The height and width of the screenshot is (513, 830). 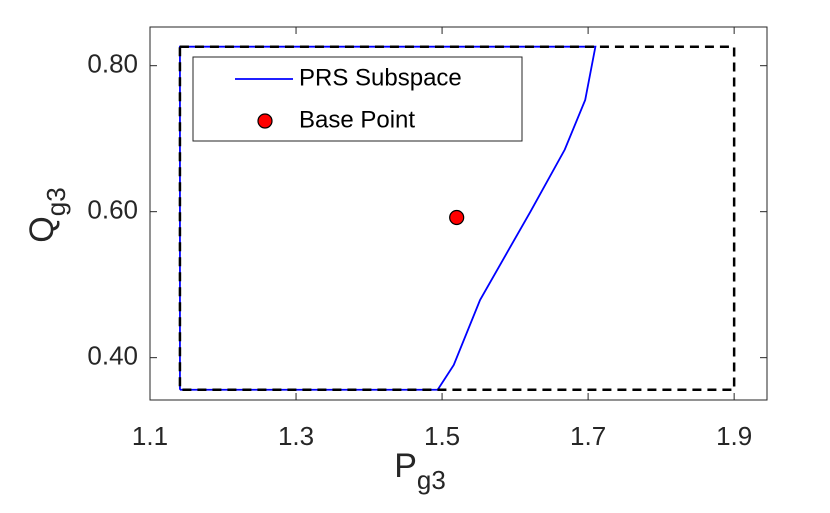 What do you see at coordinates (112, 64) in the screenshot?
I see `y-tick-label: 0.80` at bounding box center [112, 64].